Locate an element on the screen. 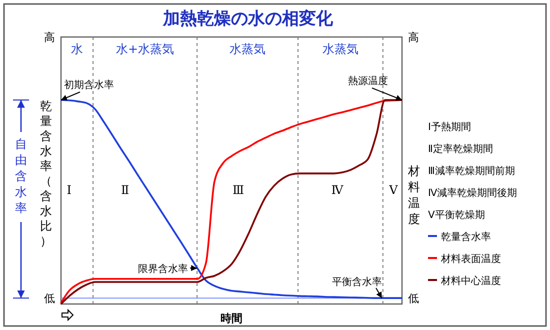  annotation: 限界含水率 is located at coordinates (163, 269).